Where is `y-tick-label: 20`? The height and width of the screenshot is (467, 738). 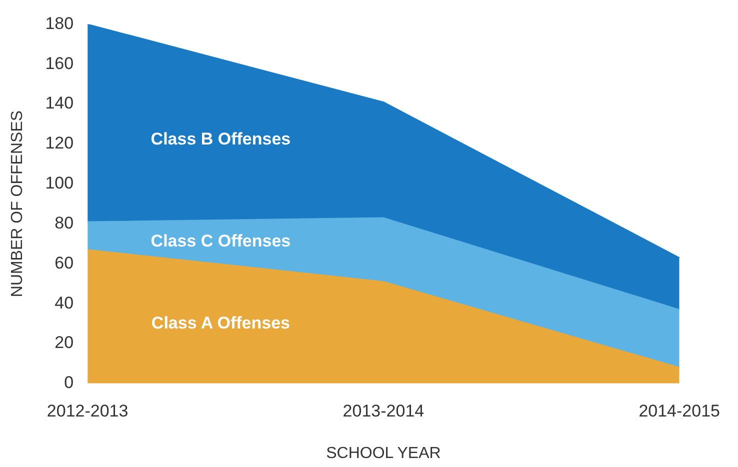
y-tick-label: 20 is located at coordinates (64, 342).